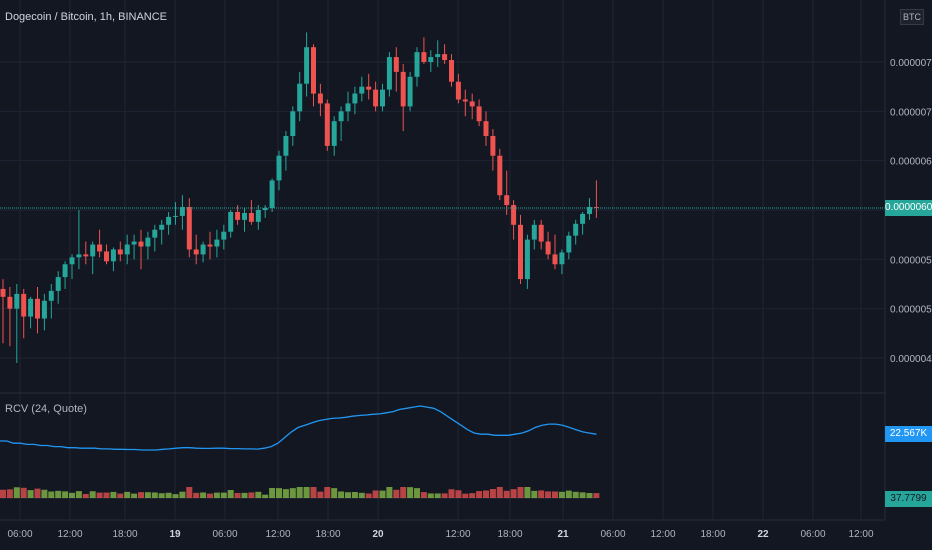 The width and height of the screenshot is (932, 550). What do you see at coordinates (46, 409) in the screenshot?
I see `indicator-label: RCV (24, Quote)` at bounding box center [46, 409].